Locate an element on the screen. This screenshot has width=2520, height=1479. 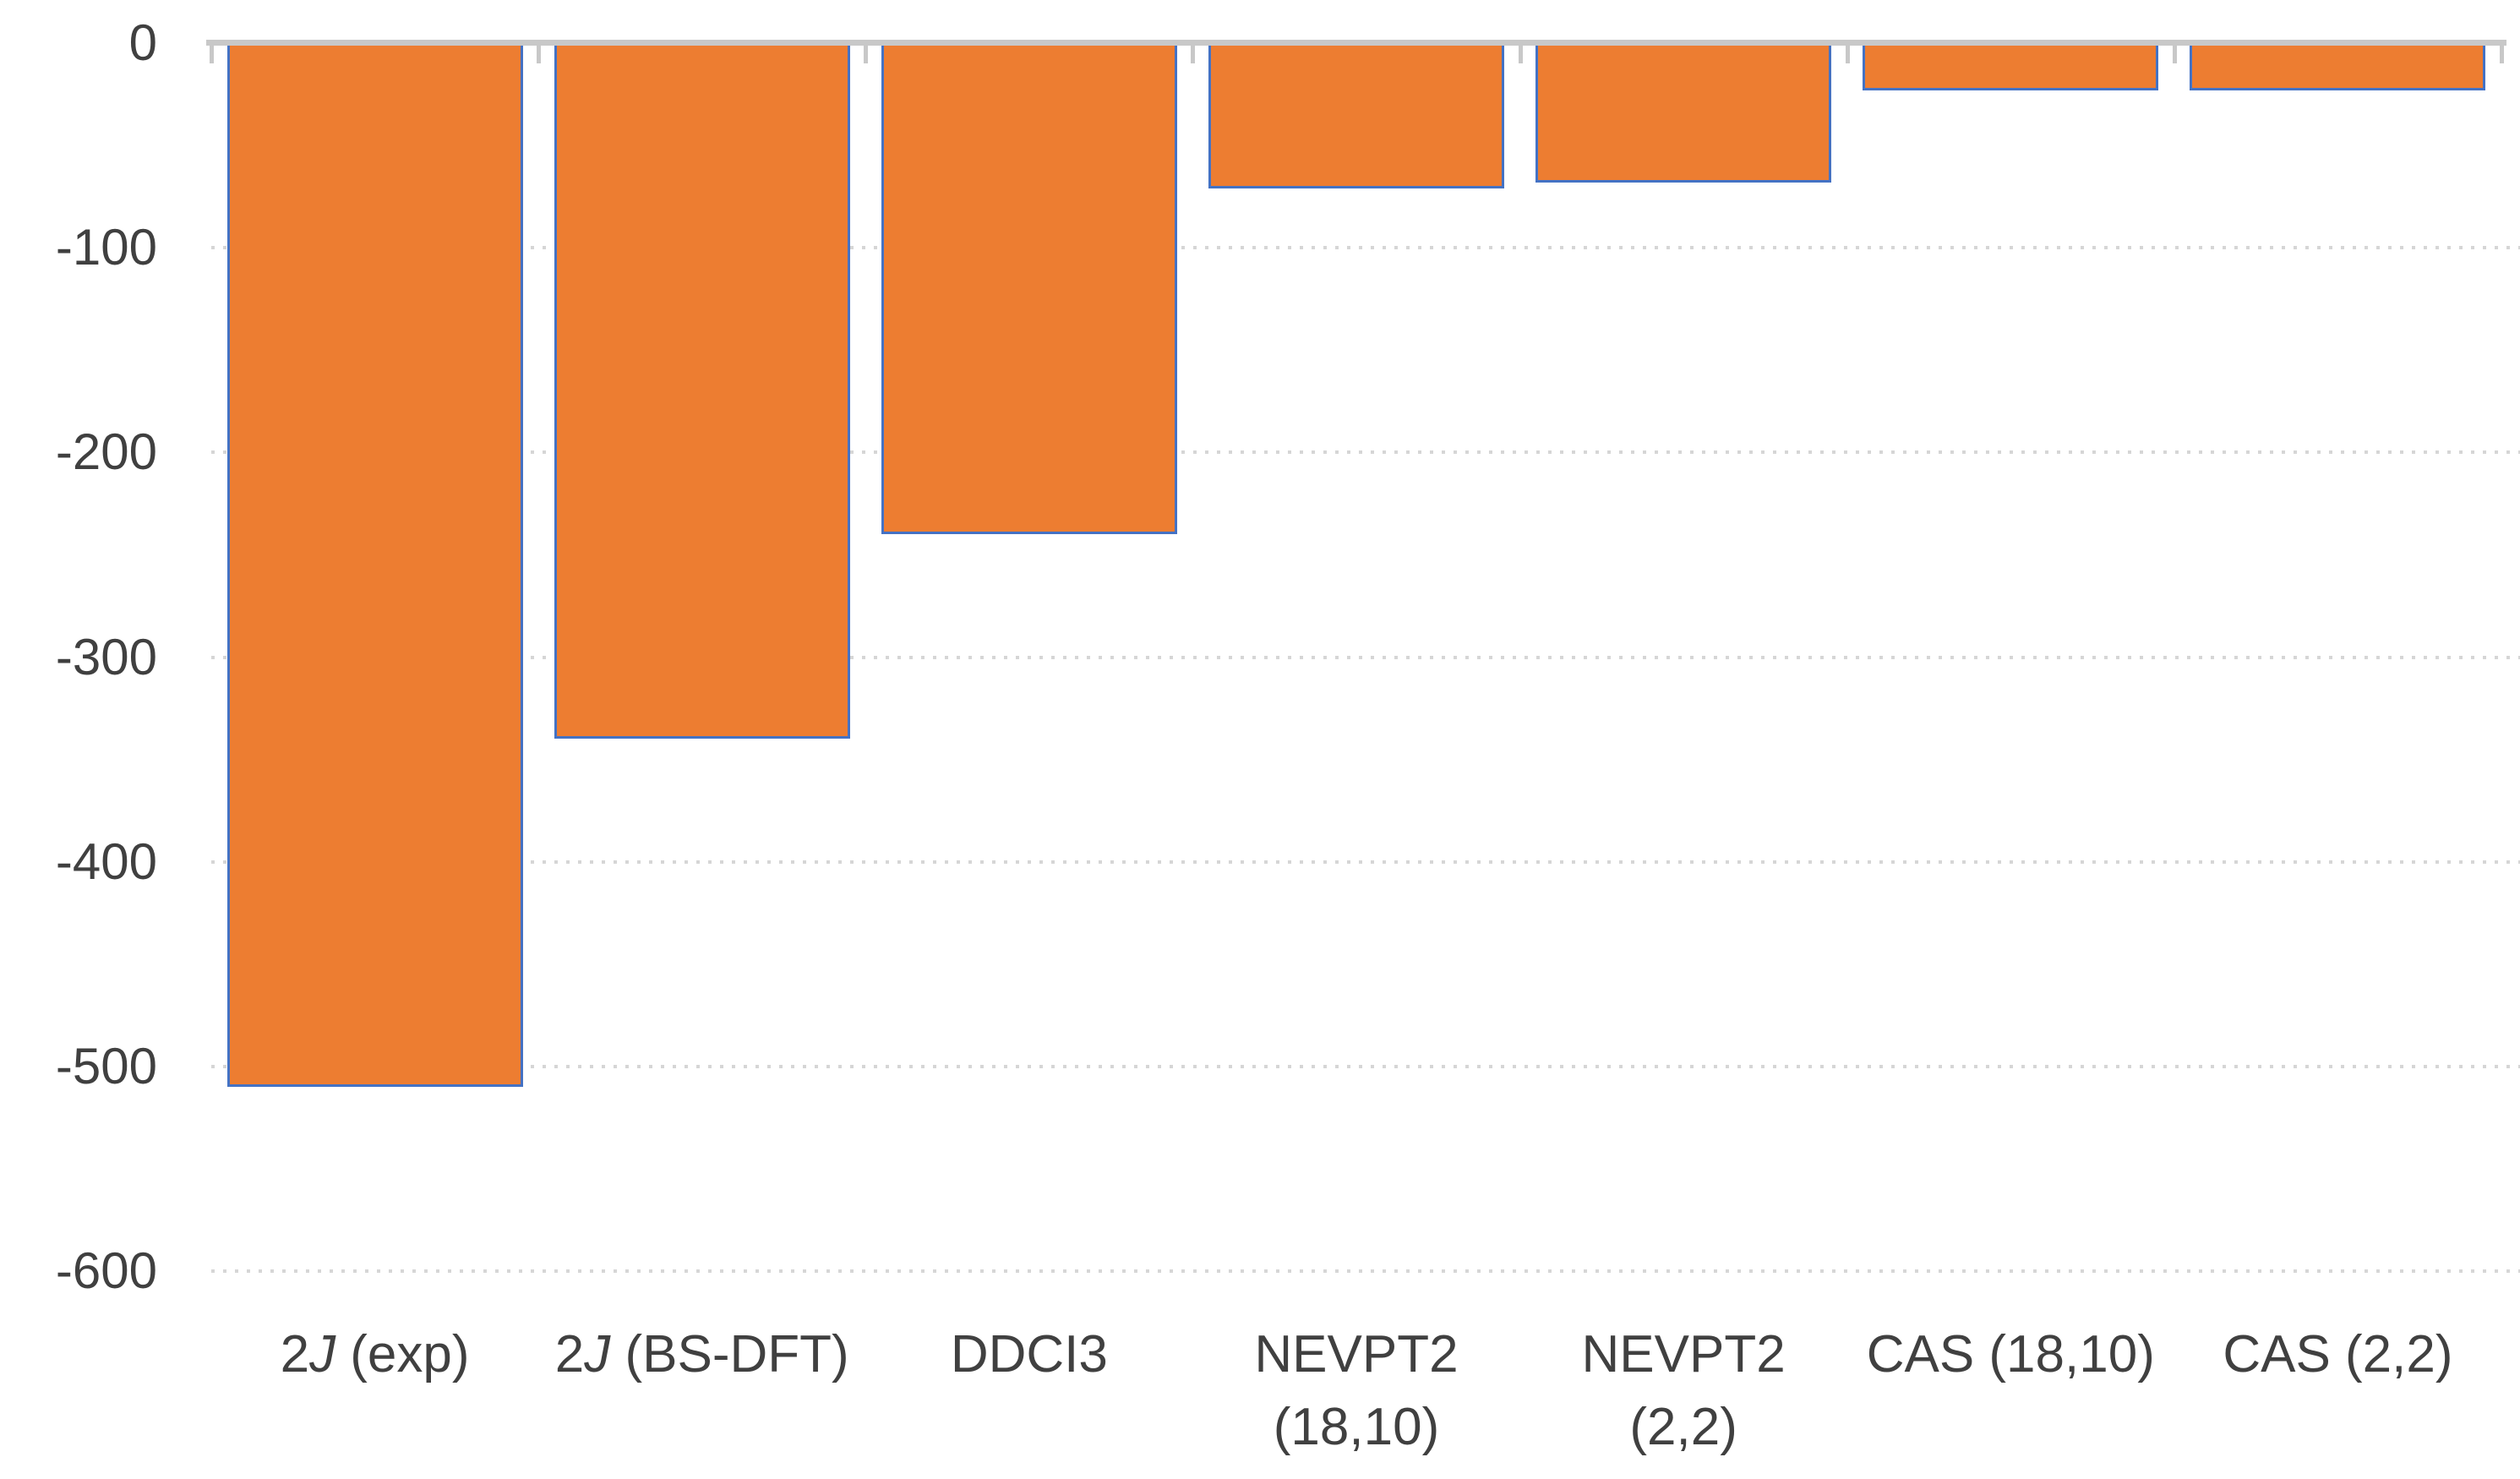
category-label-line1: 2J (exp) is located at coordinates (374, 1354).